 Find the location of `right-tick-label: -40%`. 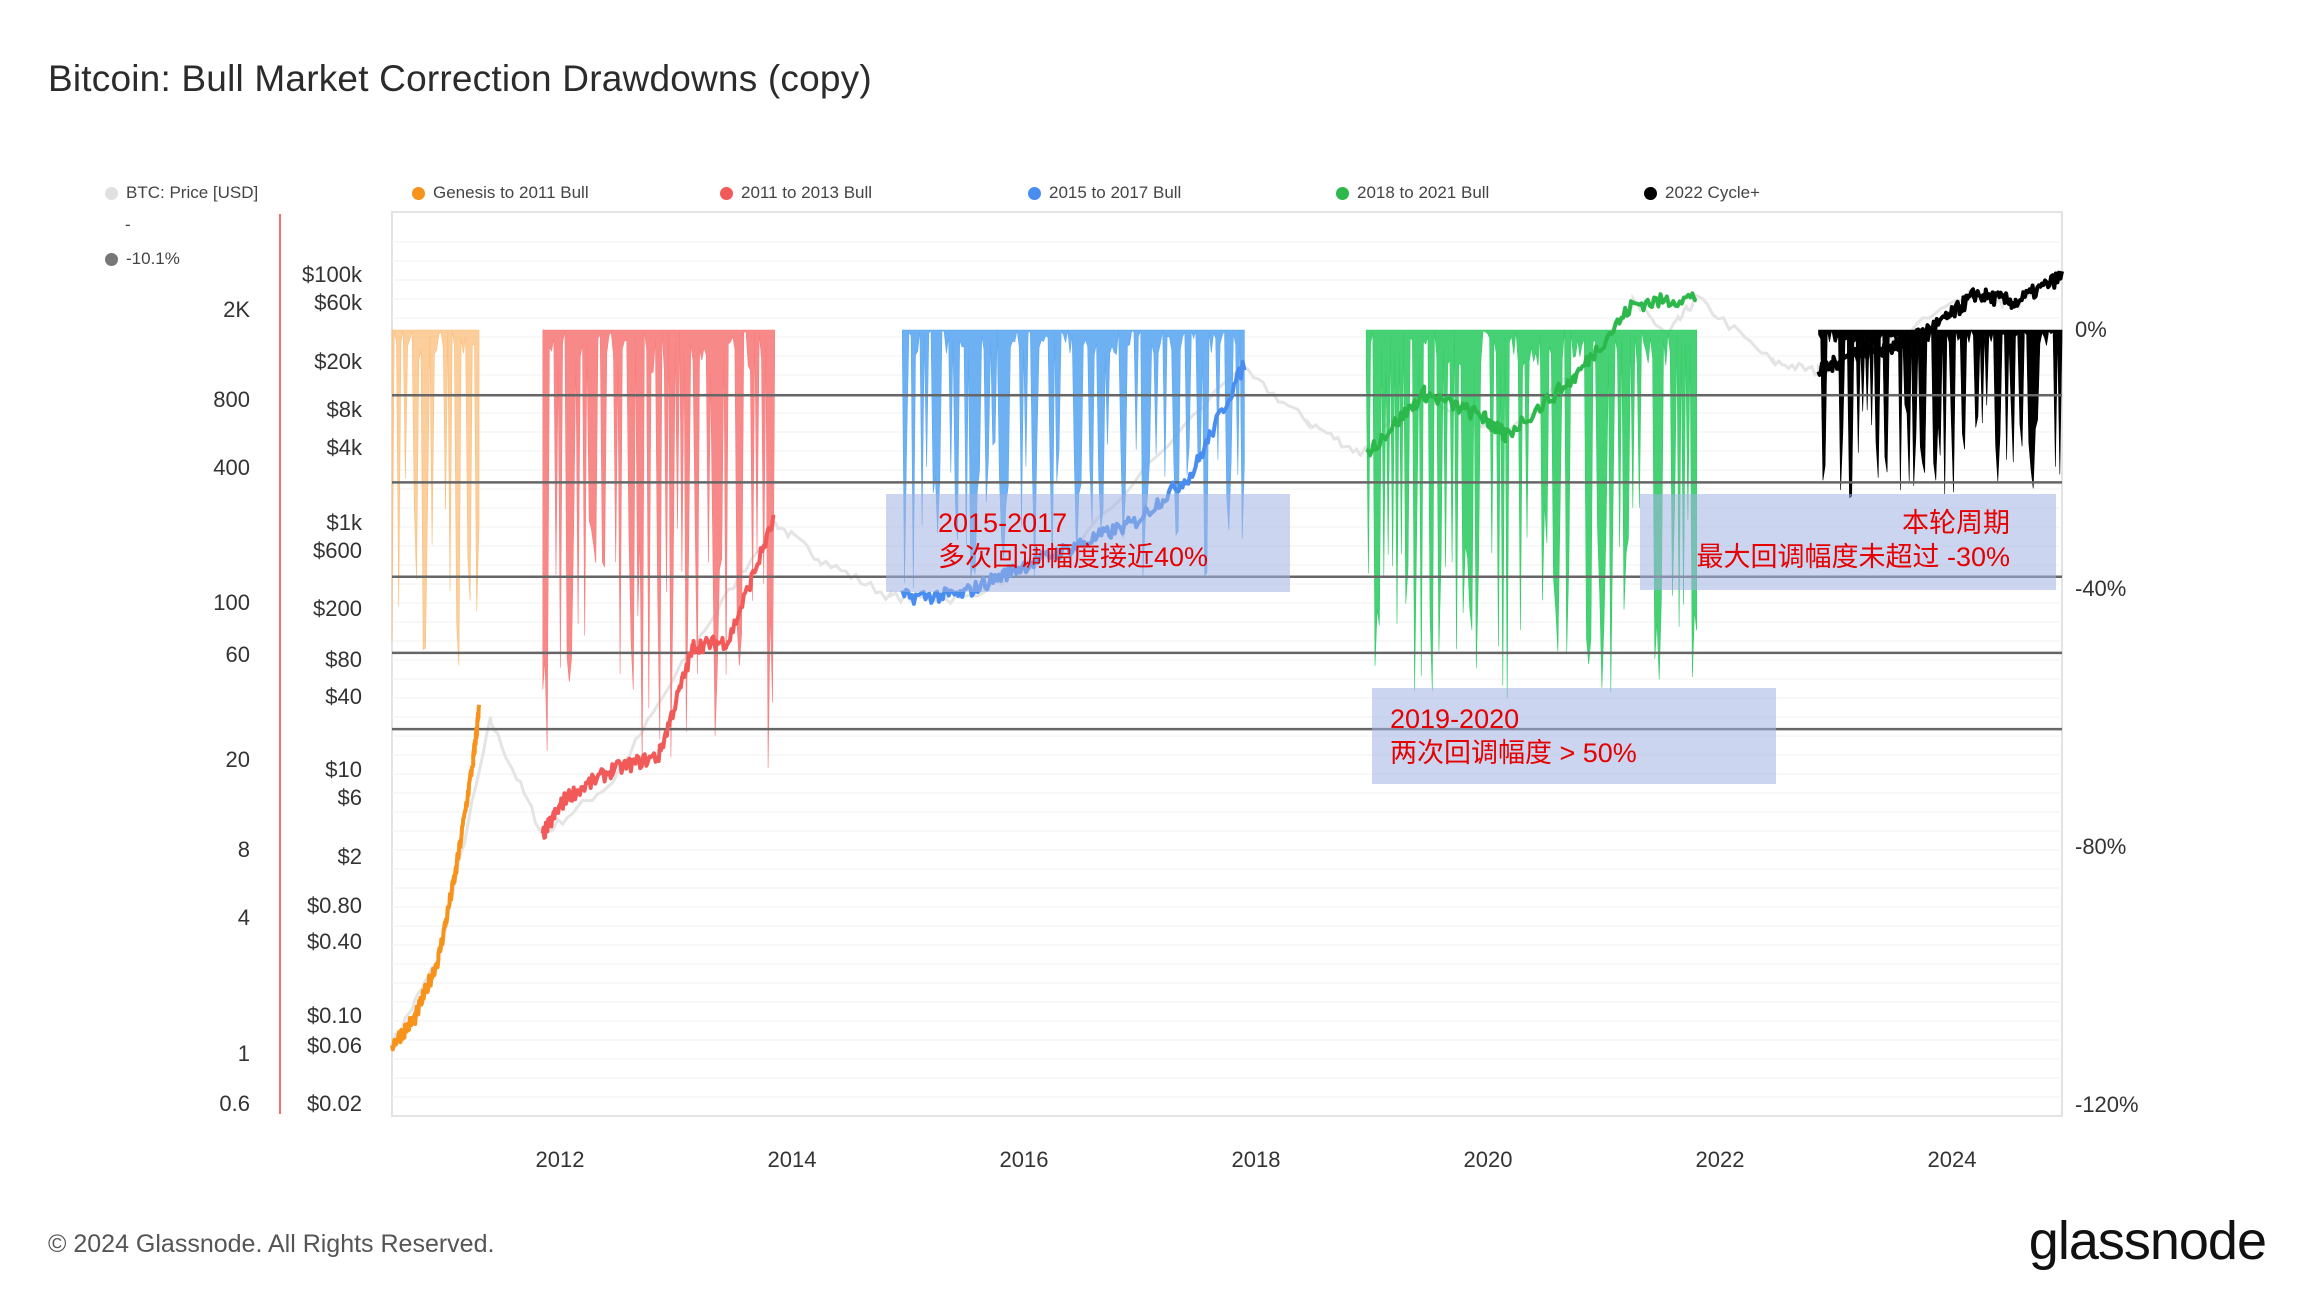

right-tick-label: -40% is located at coordinates (2101, 588).